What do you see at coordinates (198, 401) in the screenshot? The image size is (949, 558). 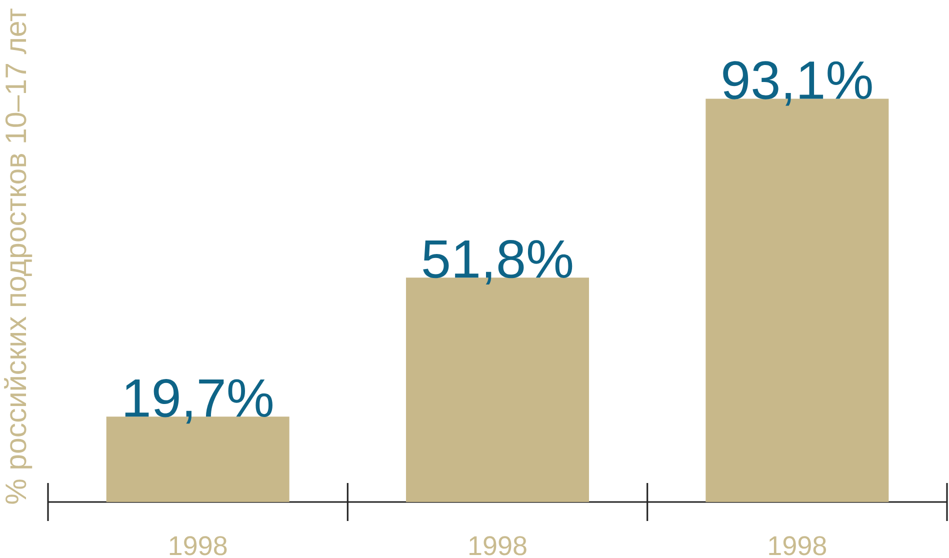 I see `data-label: 19,7%` at bounding box center [198, 401].